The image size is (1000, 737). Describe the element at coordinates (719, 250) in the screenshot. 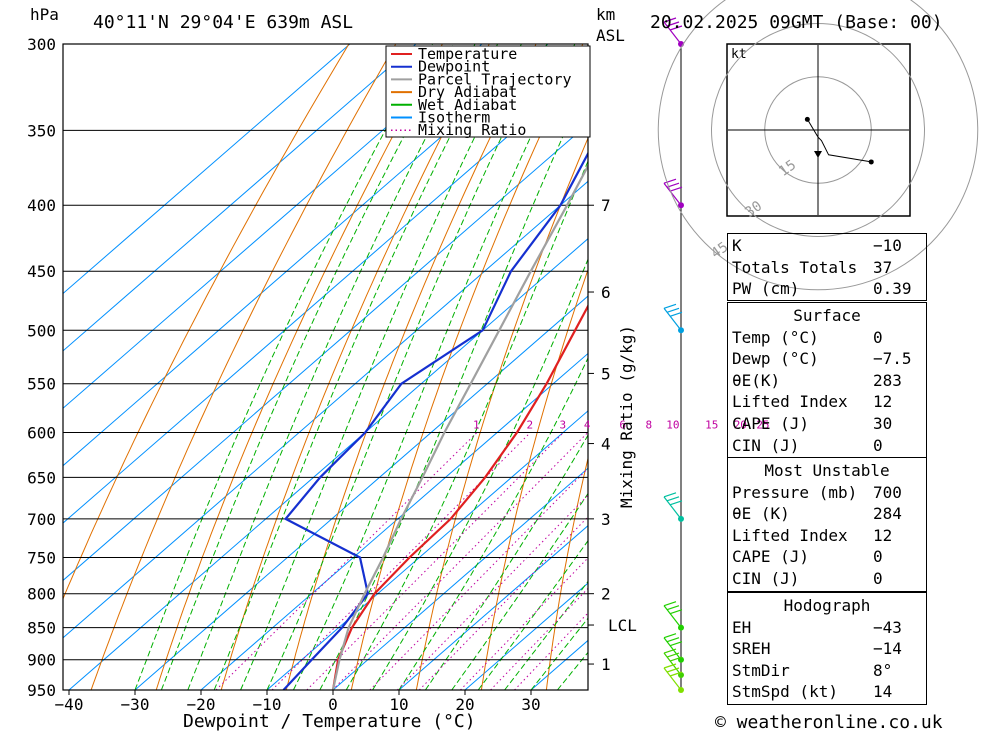

I see `hodograph-ring-label: 45` at that location.